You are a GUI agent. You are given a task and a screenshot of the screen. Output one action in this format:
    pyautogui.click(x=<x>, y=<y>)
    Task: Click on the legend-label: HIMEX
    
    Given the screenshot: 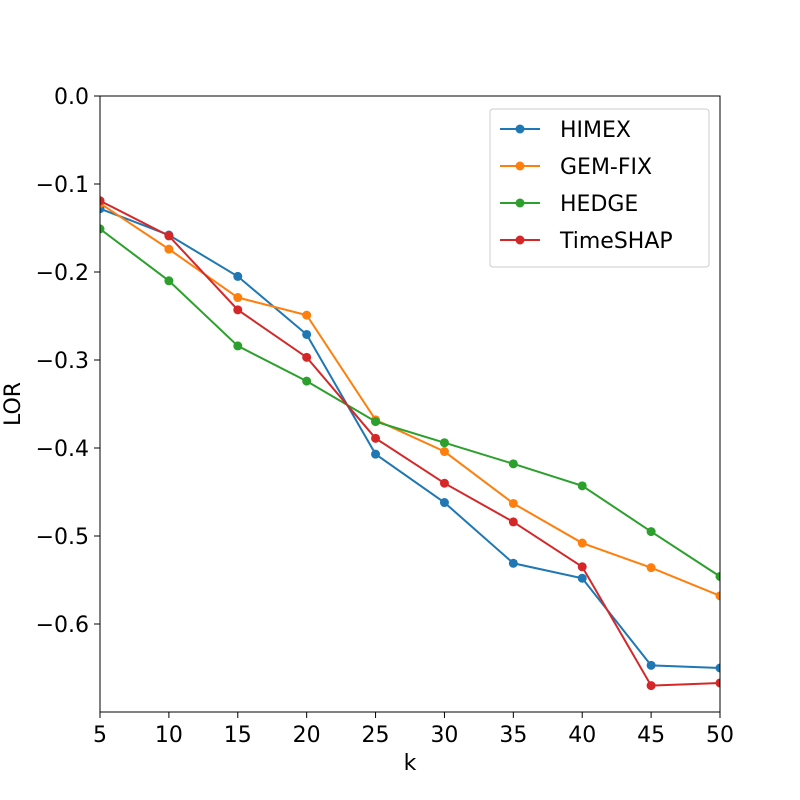 What is the action you would take?
    pyautogui.click(x=595, y=130)
    